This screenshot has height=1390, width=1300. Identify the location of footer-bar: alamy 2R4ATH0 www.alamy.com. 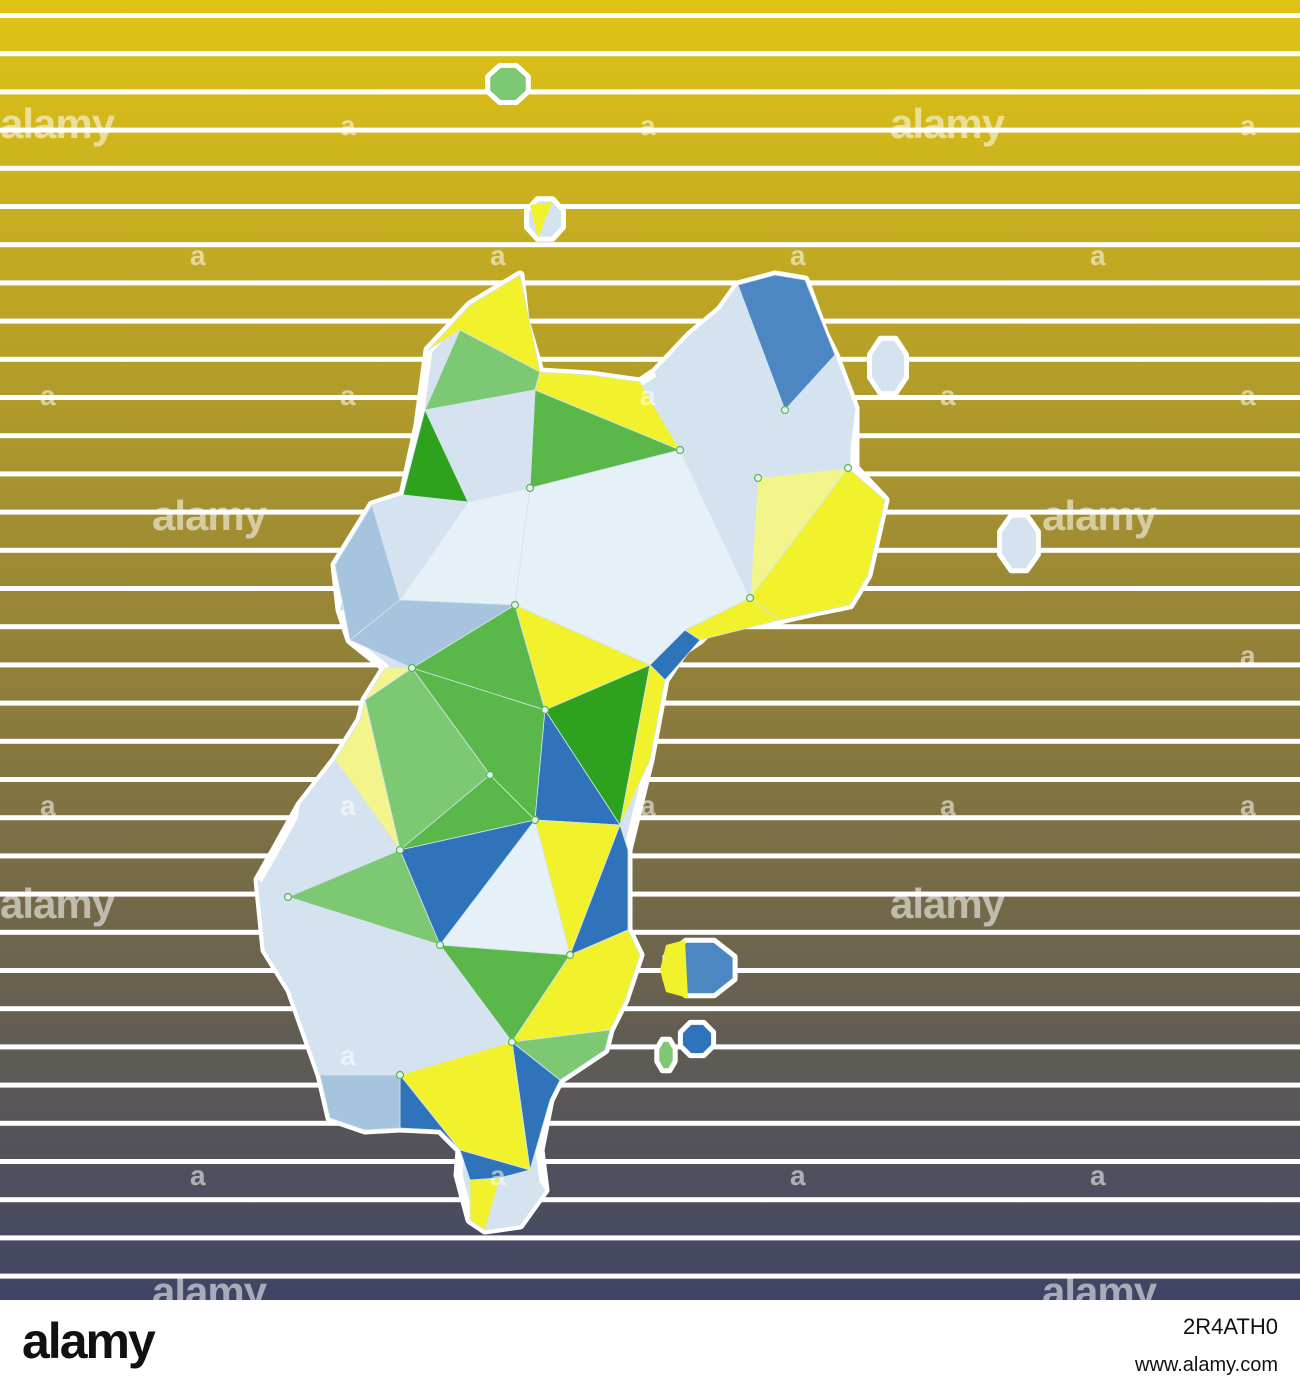
(650, 1345).